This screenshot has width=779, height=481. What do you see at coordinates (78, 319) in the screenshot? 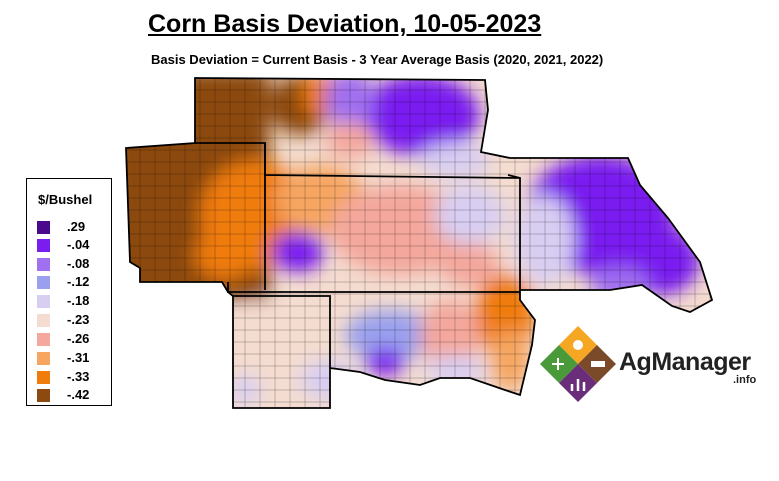
I see `legend-label: -.23` at bounding box center [78, 319].